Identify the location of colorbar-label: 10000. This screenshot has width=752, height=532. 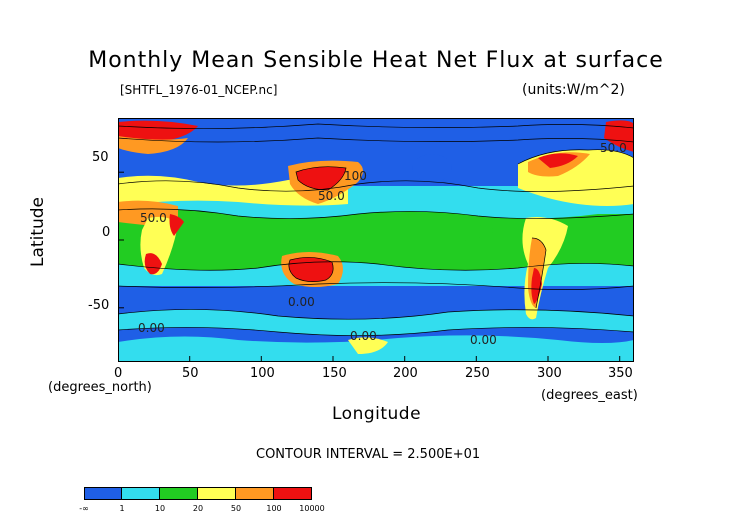
(312, 508).